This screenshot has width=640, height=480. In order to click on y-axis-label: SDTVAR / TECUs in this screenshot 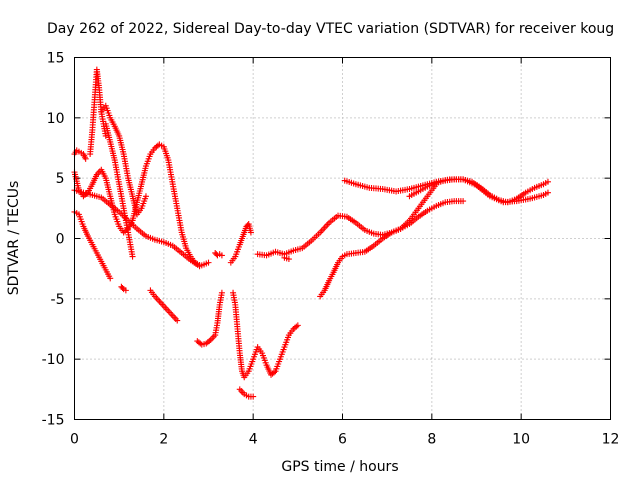, I will do `click(14, 238)`.